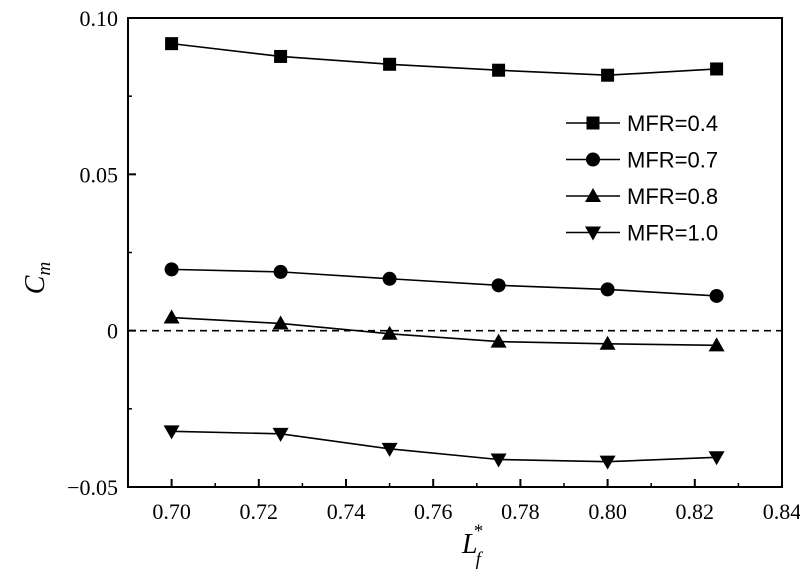  Describe the element at coordinates (112, 331) in the screenshot. I see `y-tick-label: 0` at that location.